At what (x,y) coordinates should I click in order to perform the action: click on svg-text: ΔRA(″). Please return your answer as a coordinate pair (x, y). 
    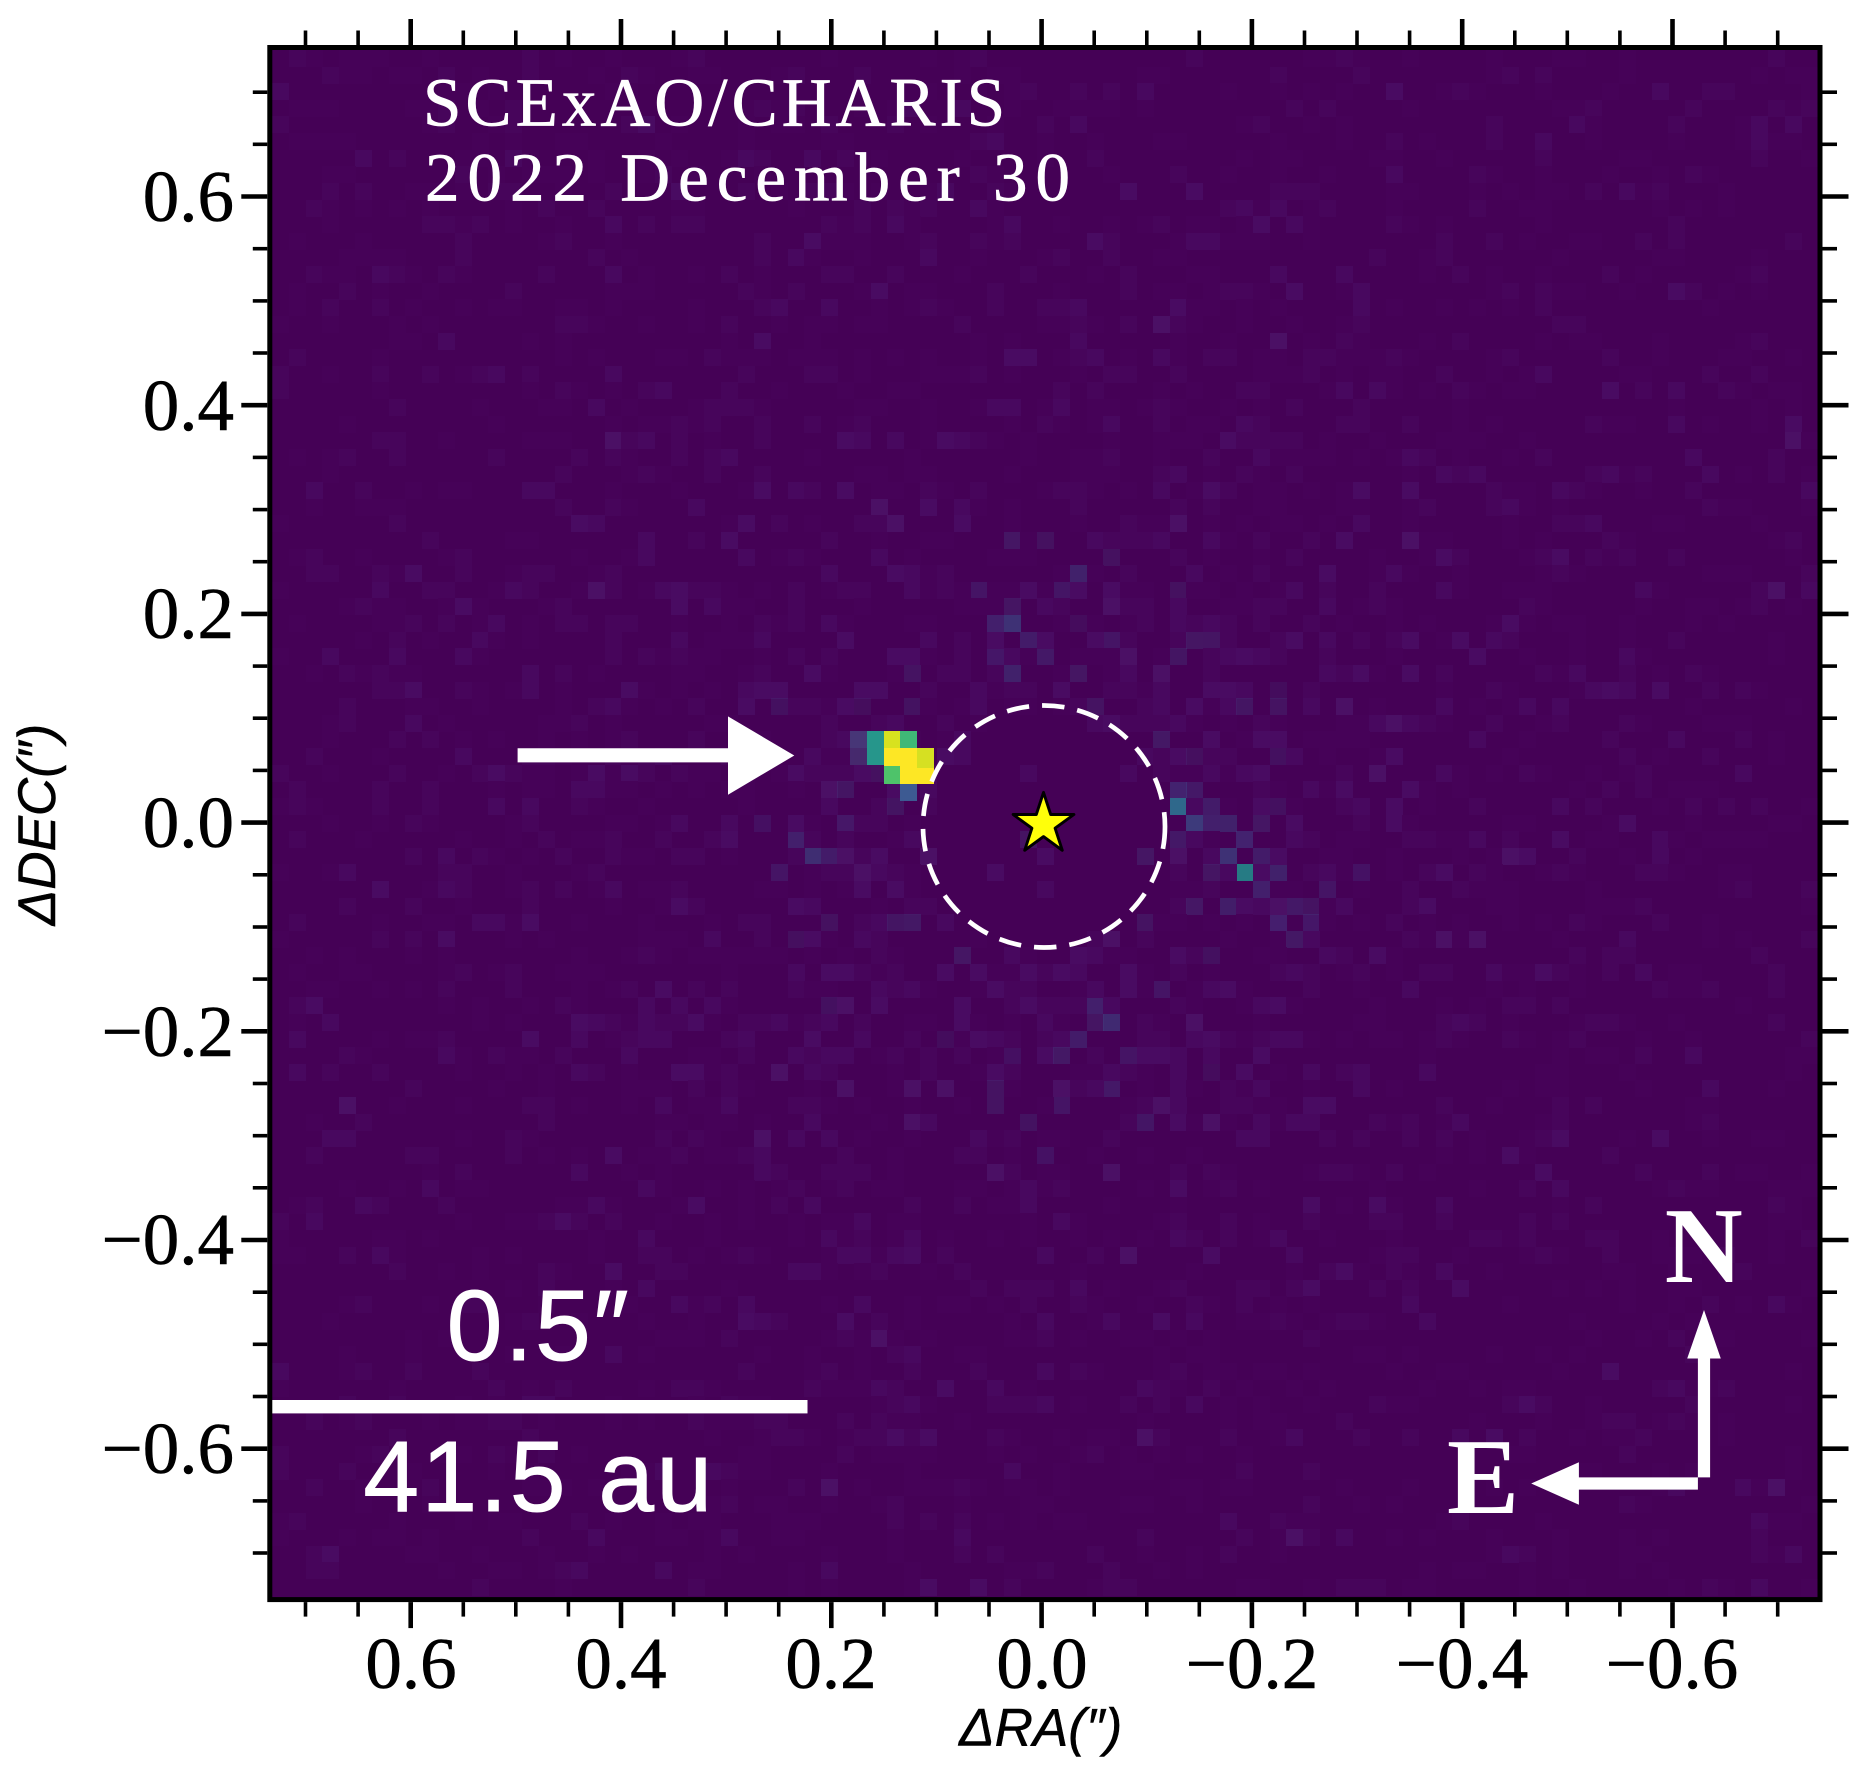
    Looking at the image, I should click on (1039, 1728).